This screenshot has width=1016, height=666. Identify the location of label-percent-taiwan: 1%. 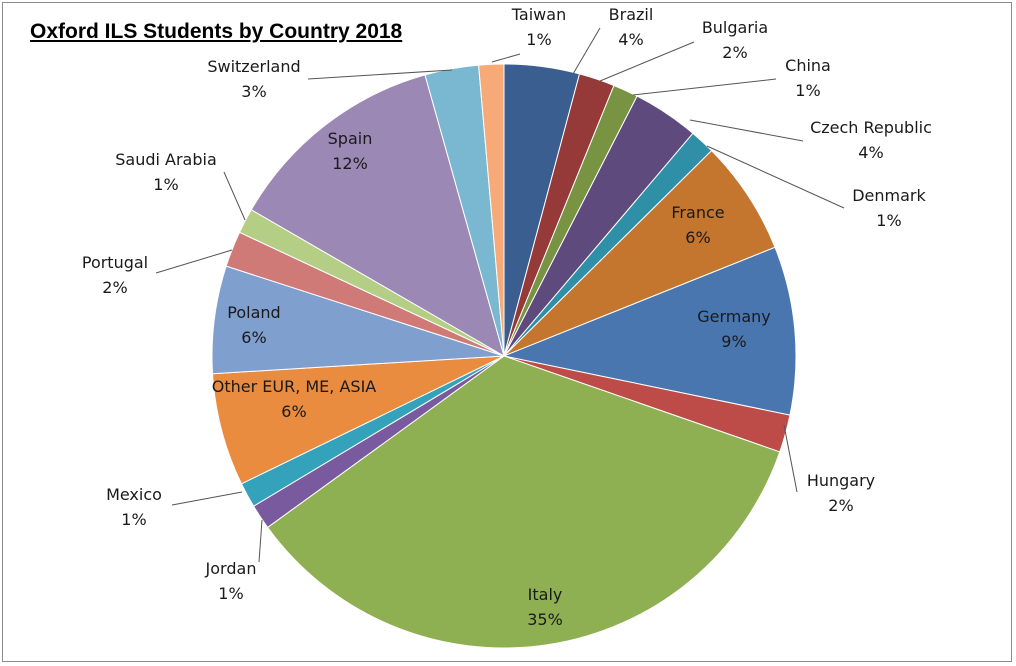
(538, 39).